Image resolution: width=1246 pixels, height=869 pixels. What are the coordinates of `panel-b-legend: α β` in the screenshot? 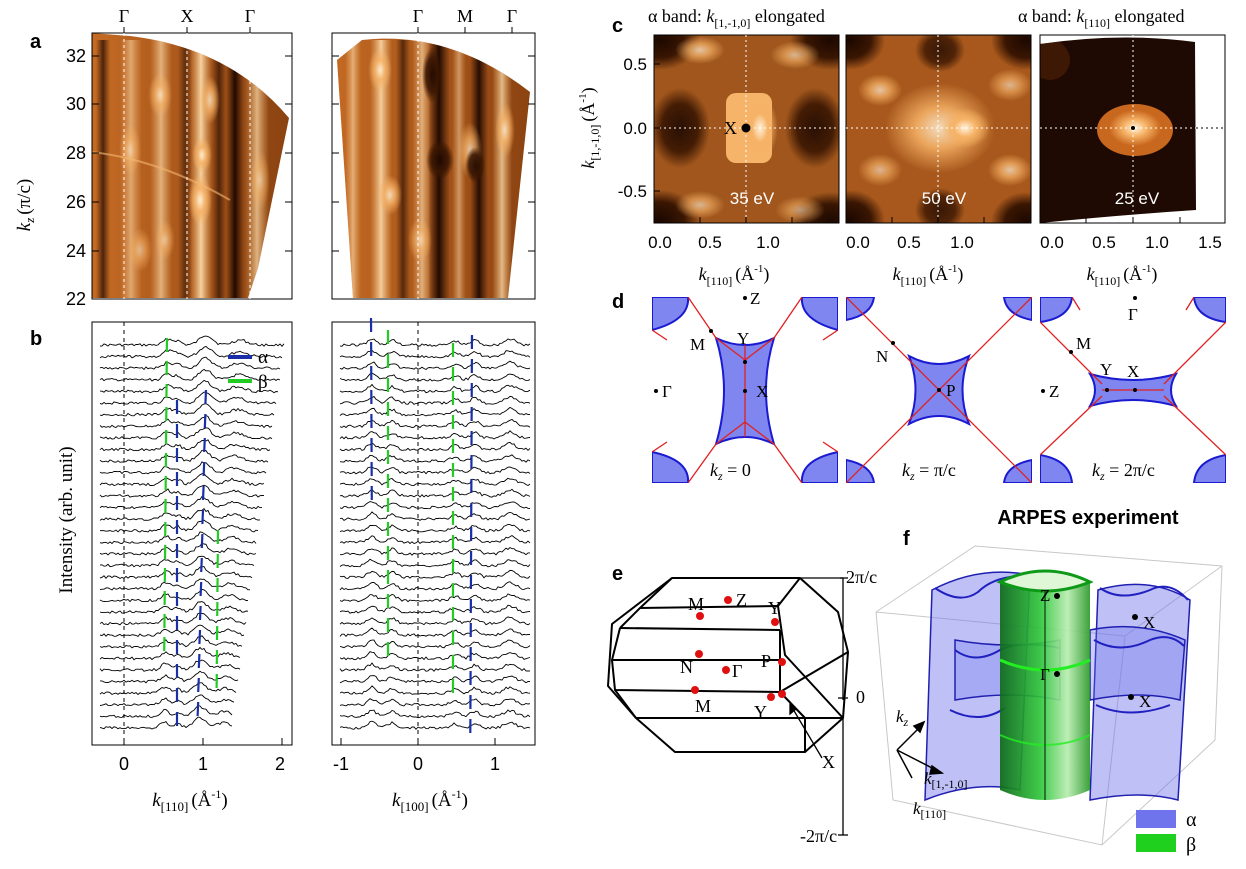 It's located at (248, 370).